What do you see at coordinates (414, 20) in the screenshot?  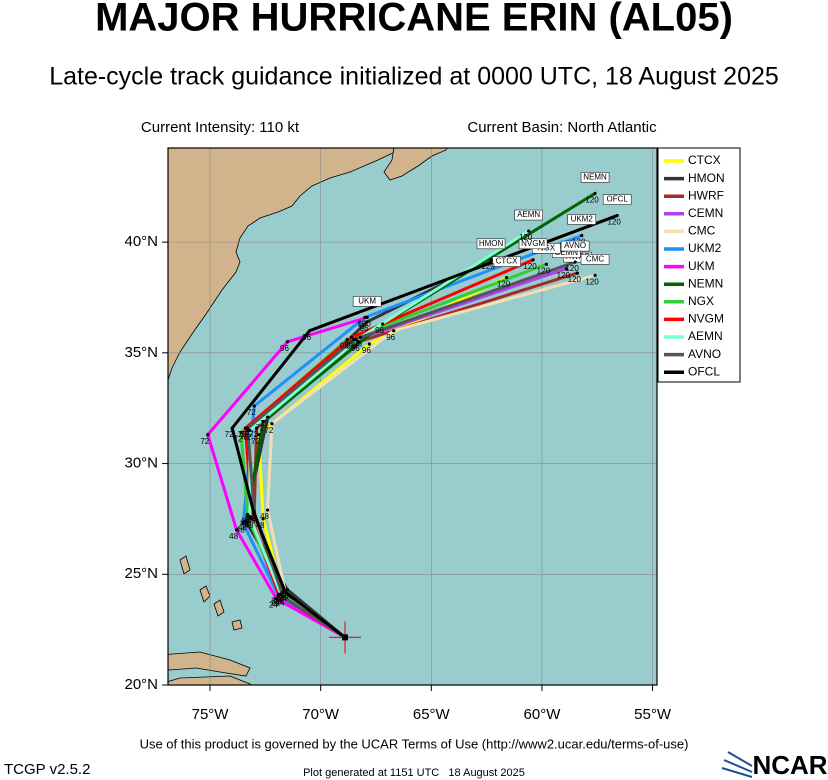 I see `title: MAJOR HURRICANE ERIN (AL05)` at bounding box center [414, 20].